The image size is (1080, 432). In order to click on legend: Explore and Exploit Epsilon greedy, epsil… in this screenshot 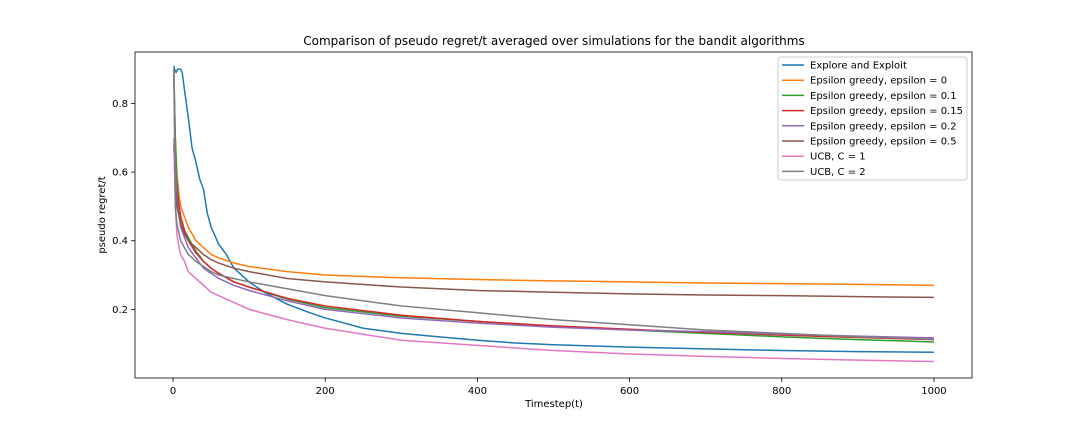, I will do `click(872, 118)`.